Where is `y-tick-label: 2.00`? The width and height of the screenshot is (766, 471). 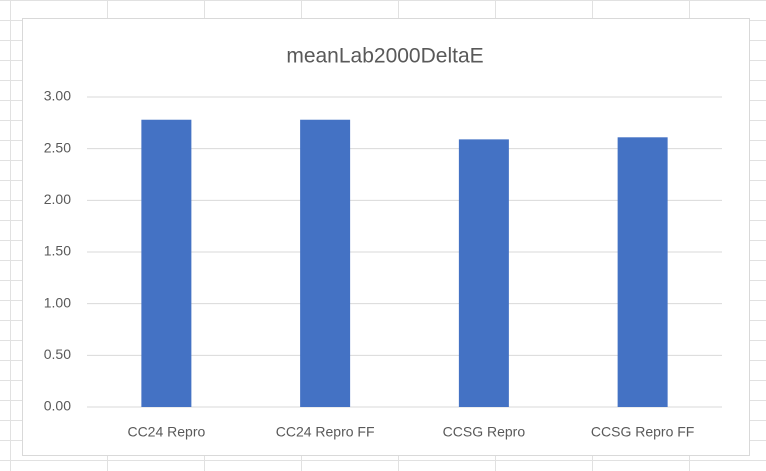 y-tick-label: 2.00 is located at coordinates (57, 199).